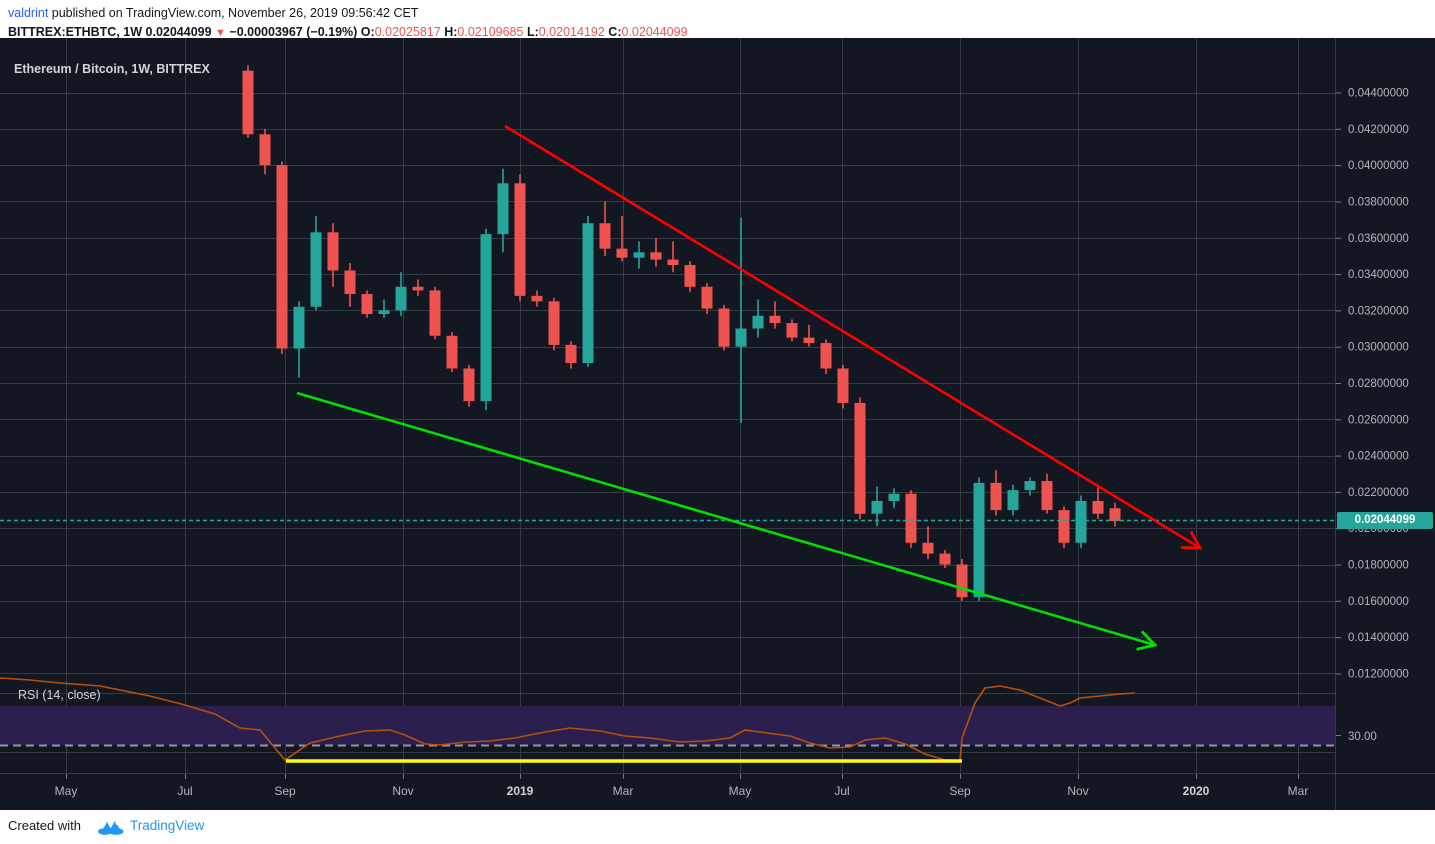 This screenshot has width=1435, height=844. What do you see at coordinates (367, 32) in the screenshot?
I see `open-key: O:` at bounding box center [367, 32].